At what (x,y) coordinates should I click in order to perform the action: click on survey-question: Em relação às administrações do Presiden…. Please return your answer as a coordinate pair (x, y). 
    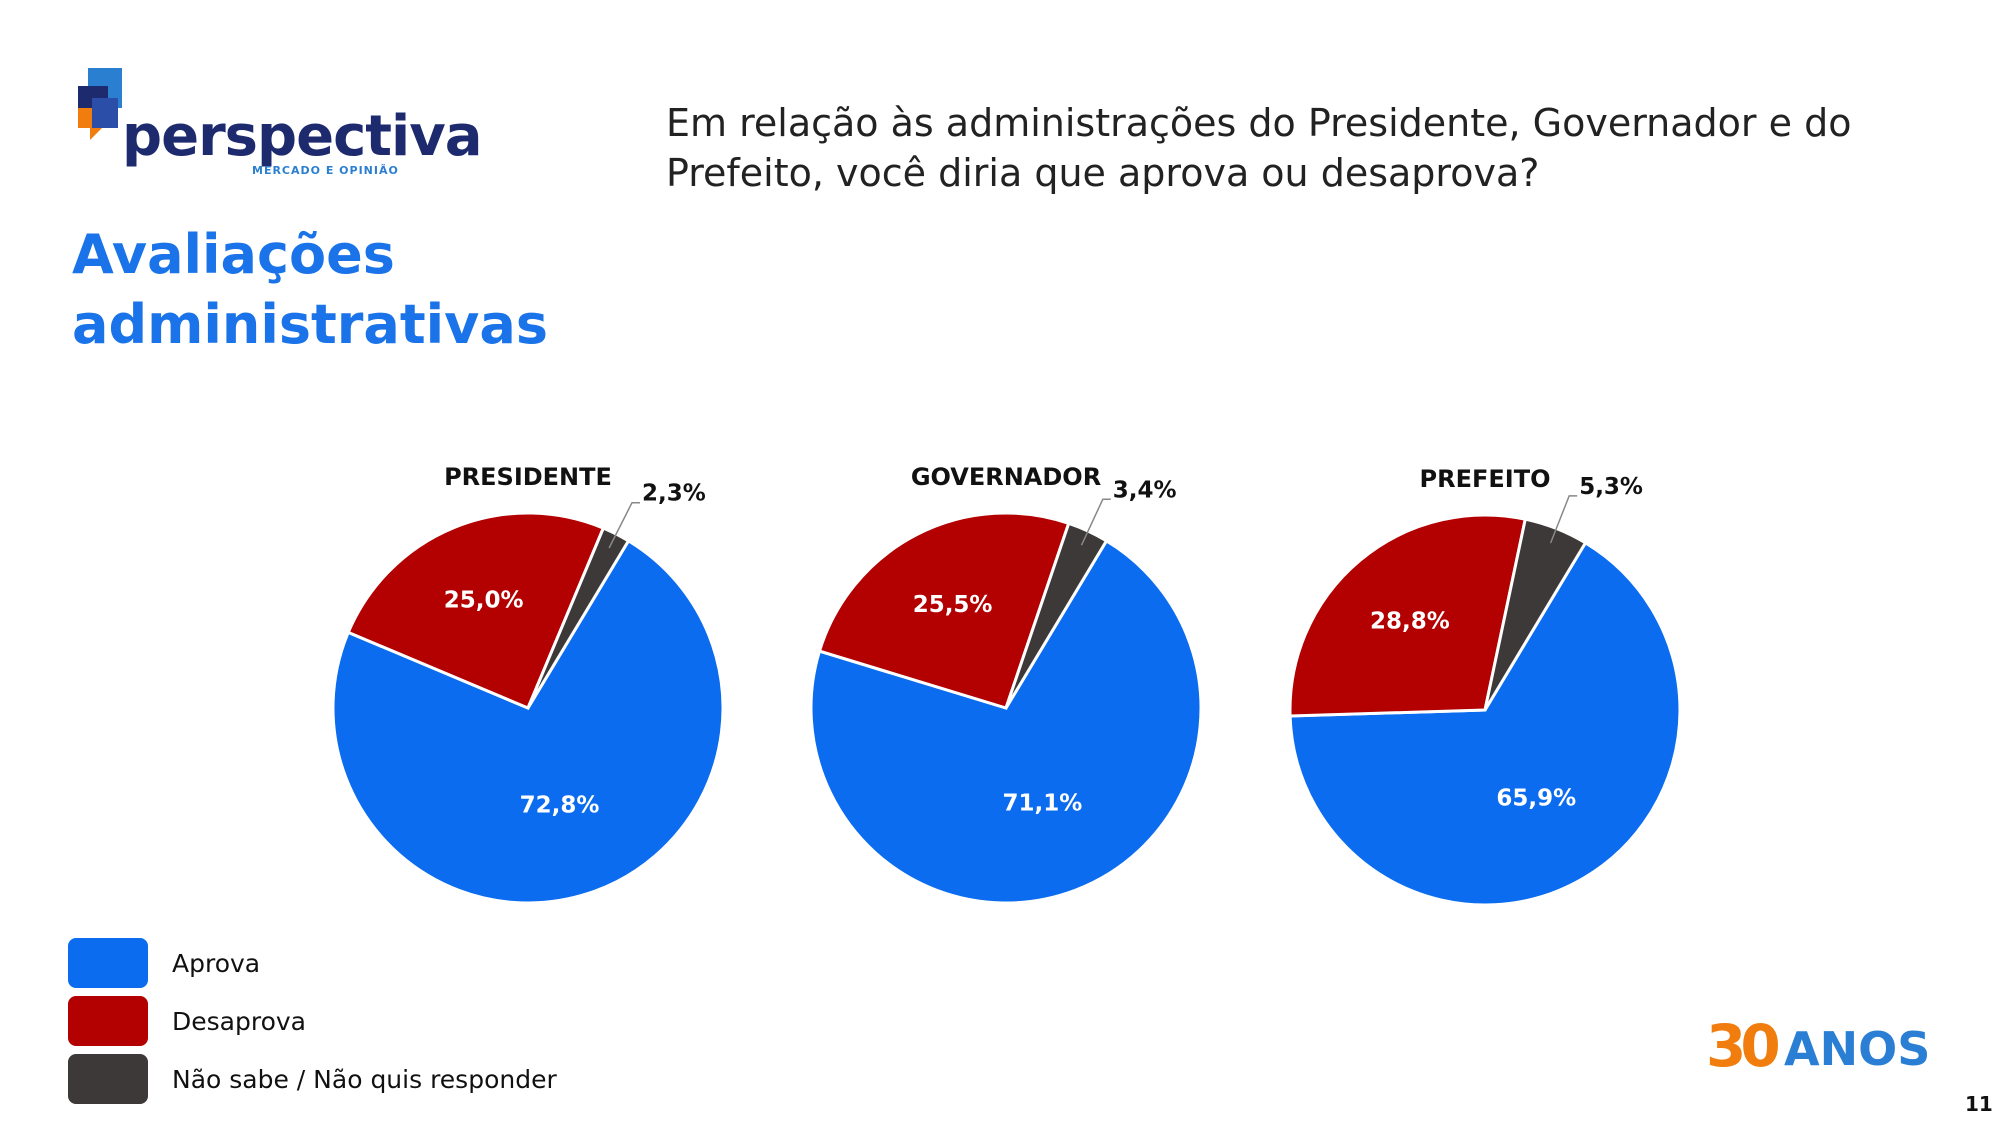
    Looking at the image, I should click on (1259, 148).